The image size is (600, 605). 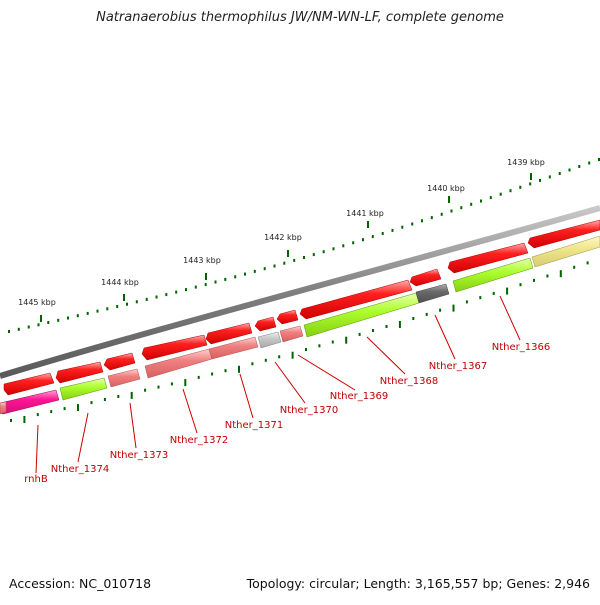 What do you see at coordinates (202, 260) in the screenshot?
I see `scale-label-1443: 1443 kbp` at bounding box center [202, 260].